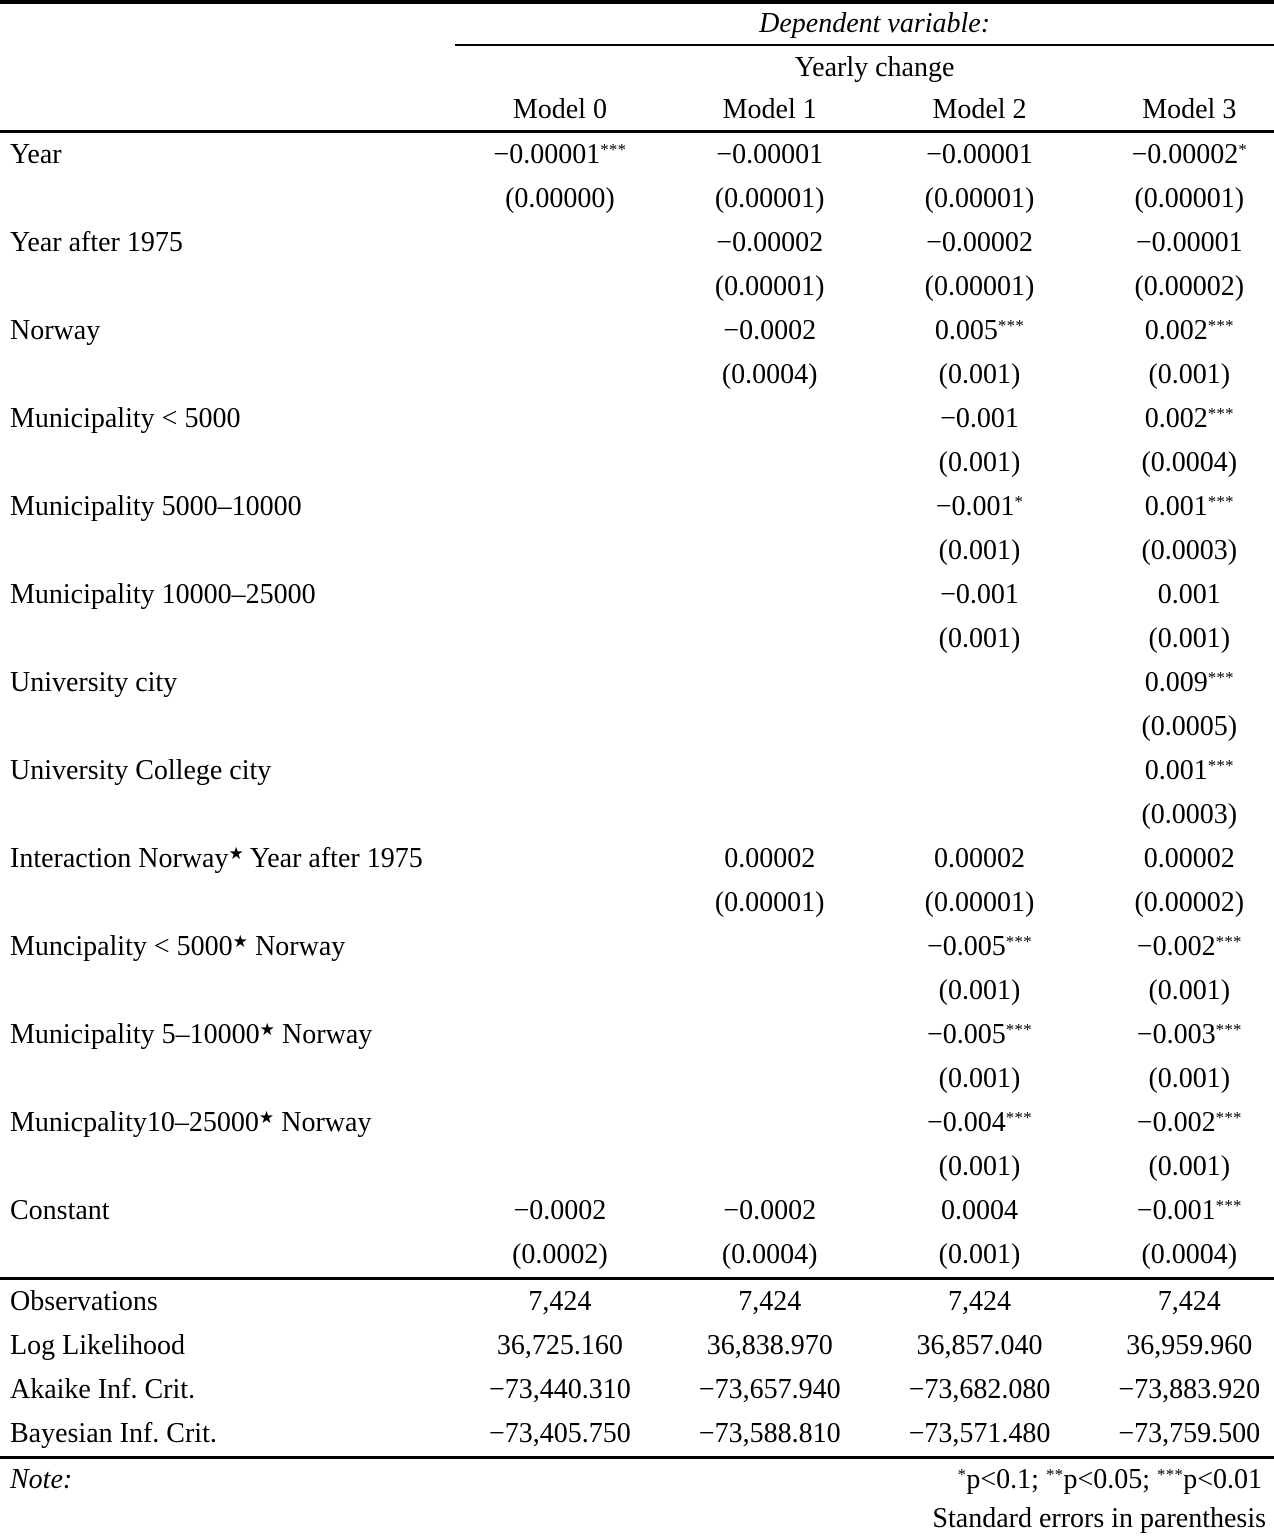 This screenshot has width=1274, height=1536. What do you see at coordinates (103, 1389) in the screenshot?
I see `stat-label: Akaike Inf. Crit.` at bounding box center [103, 1389].